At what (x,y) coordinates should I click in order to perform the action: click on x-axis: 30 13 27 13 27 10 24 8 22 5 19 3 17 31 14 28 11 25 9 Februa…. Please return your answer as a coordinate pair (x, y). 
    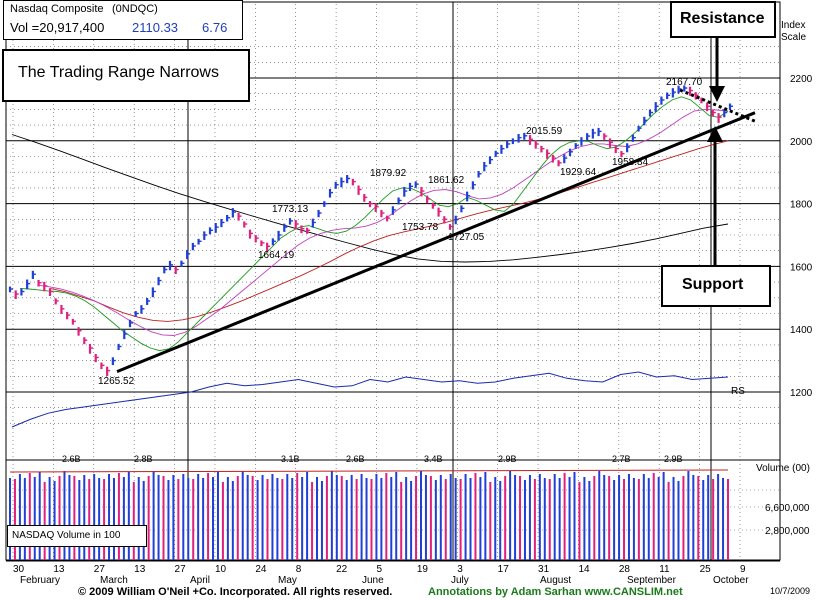
    Looking at the image, I should click on (393, 573).